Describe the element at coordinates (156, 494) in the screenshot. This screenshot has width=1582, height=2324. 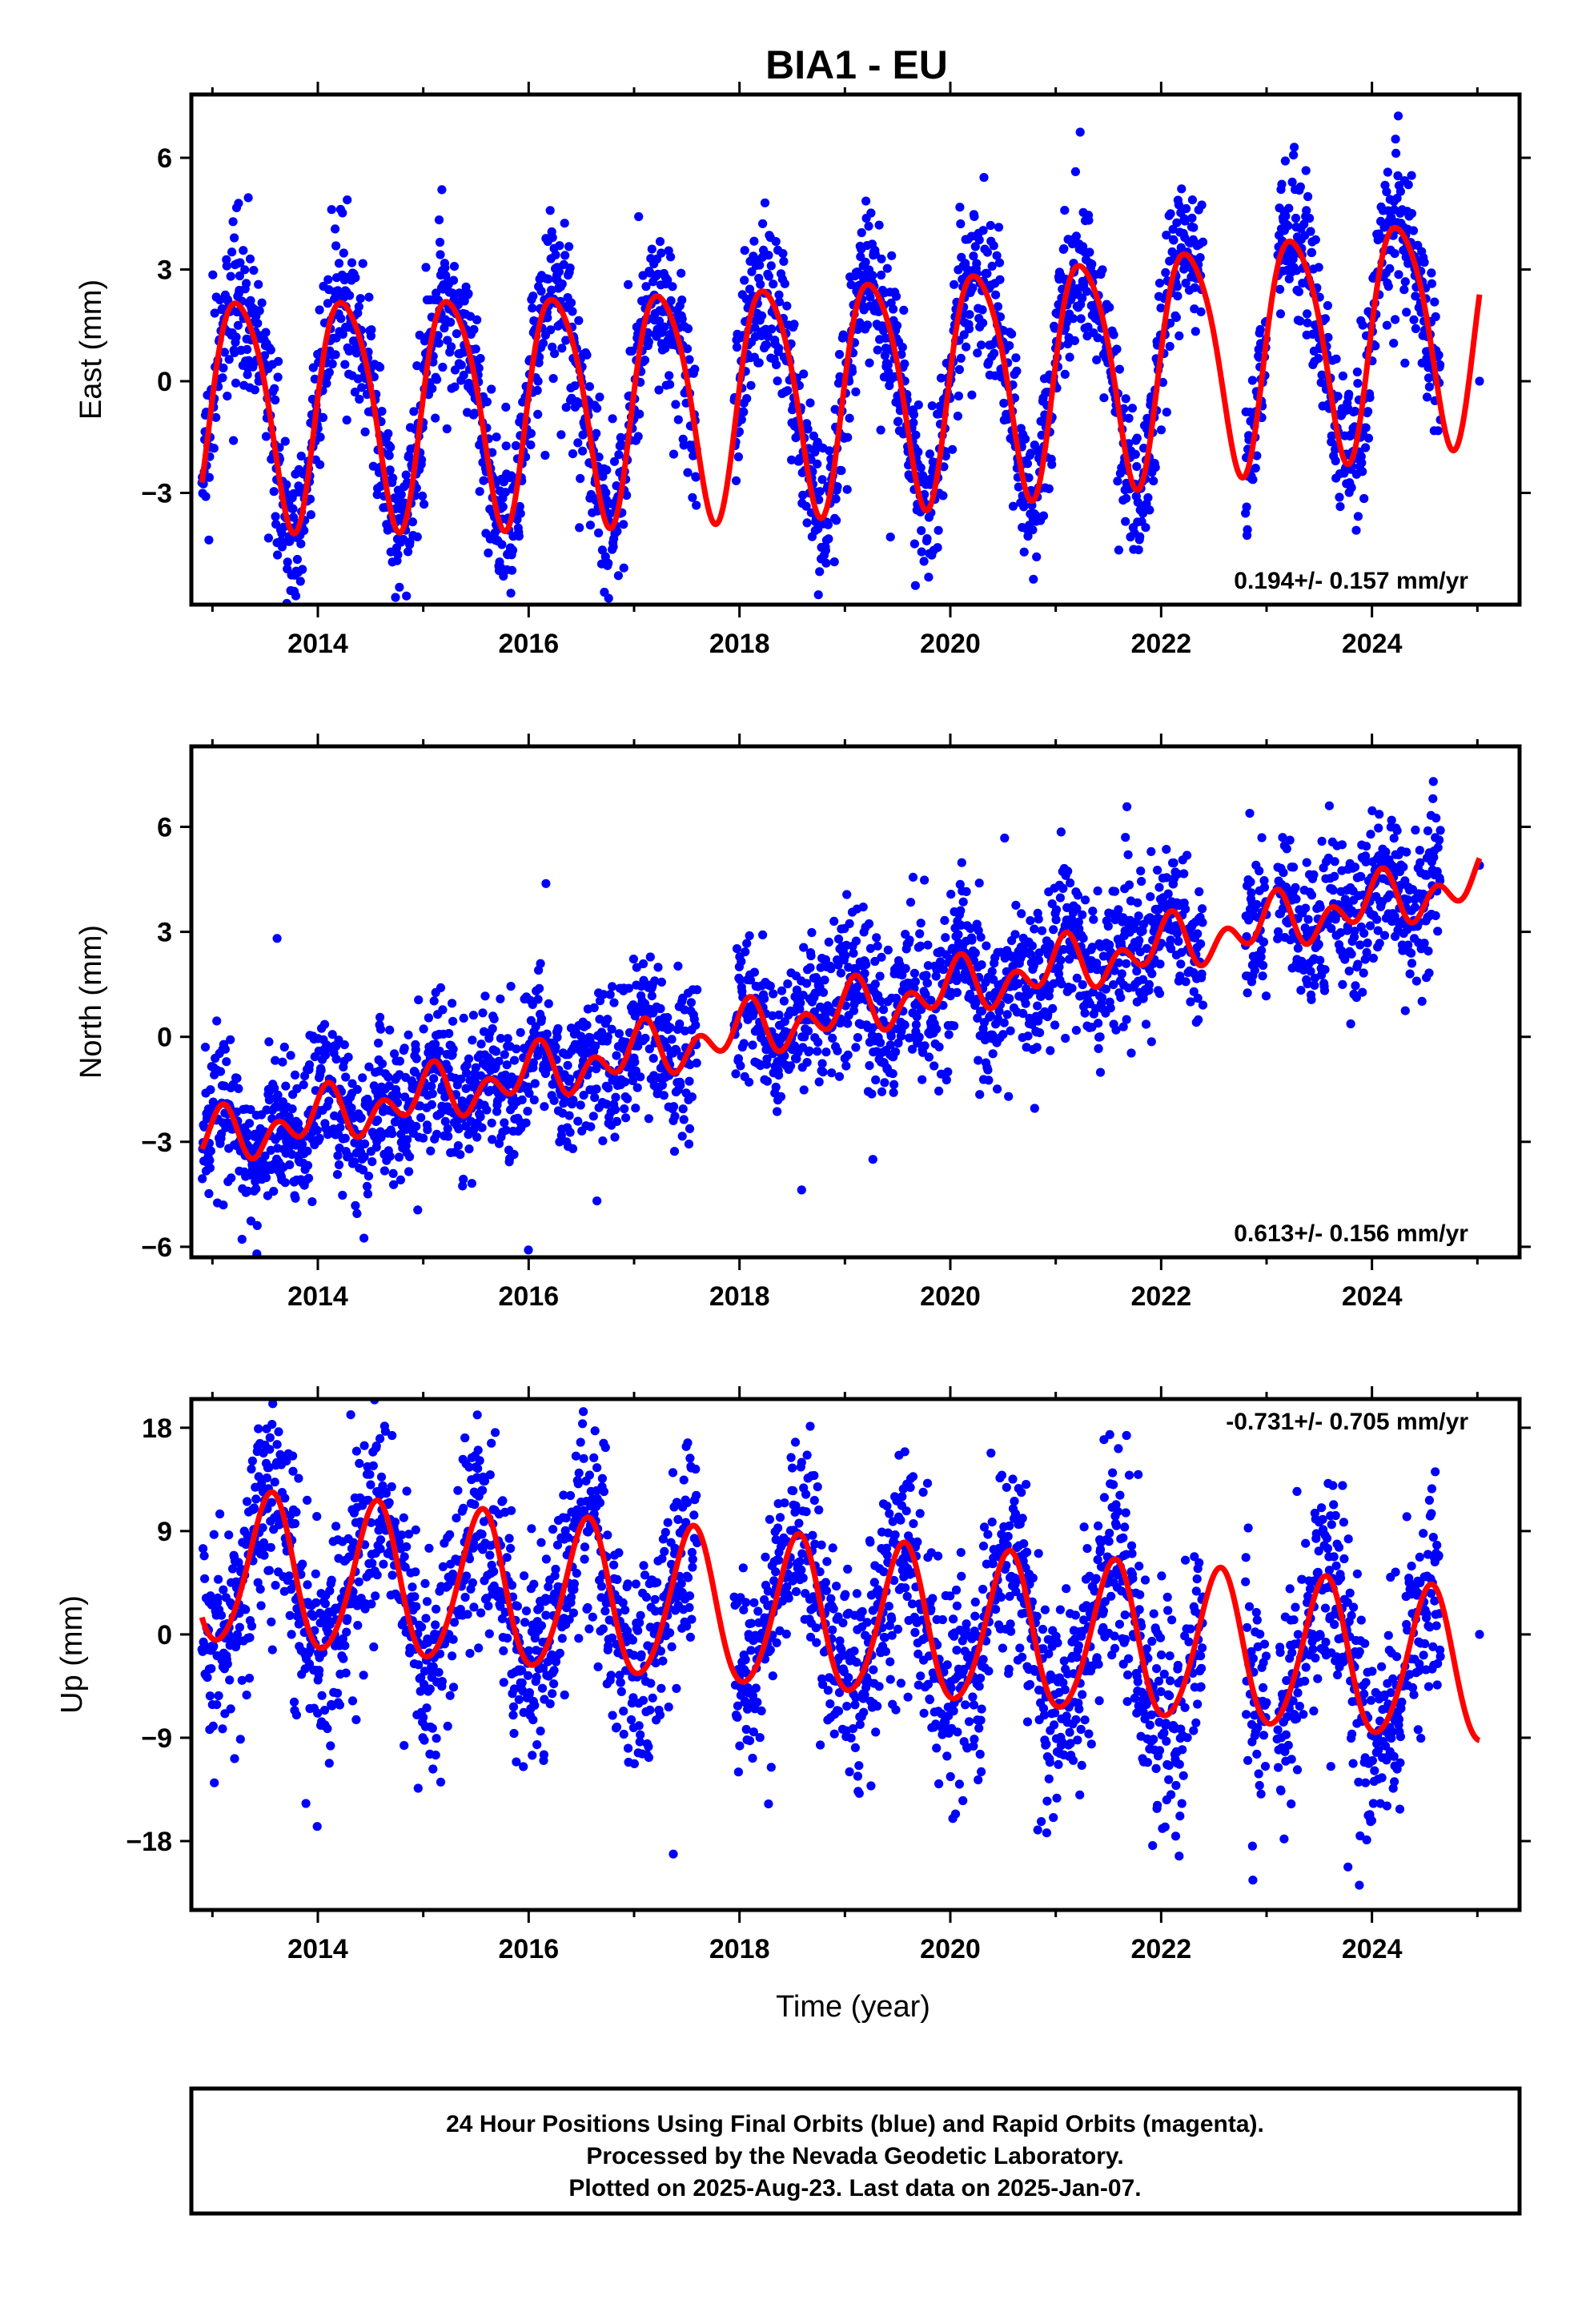
I see `east-y-tick-label: −3` at that location.